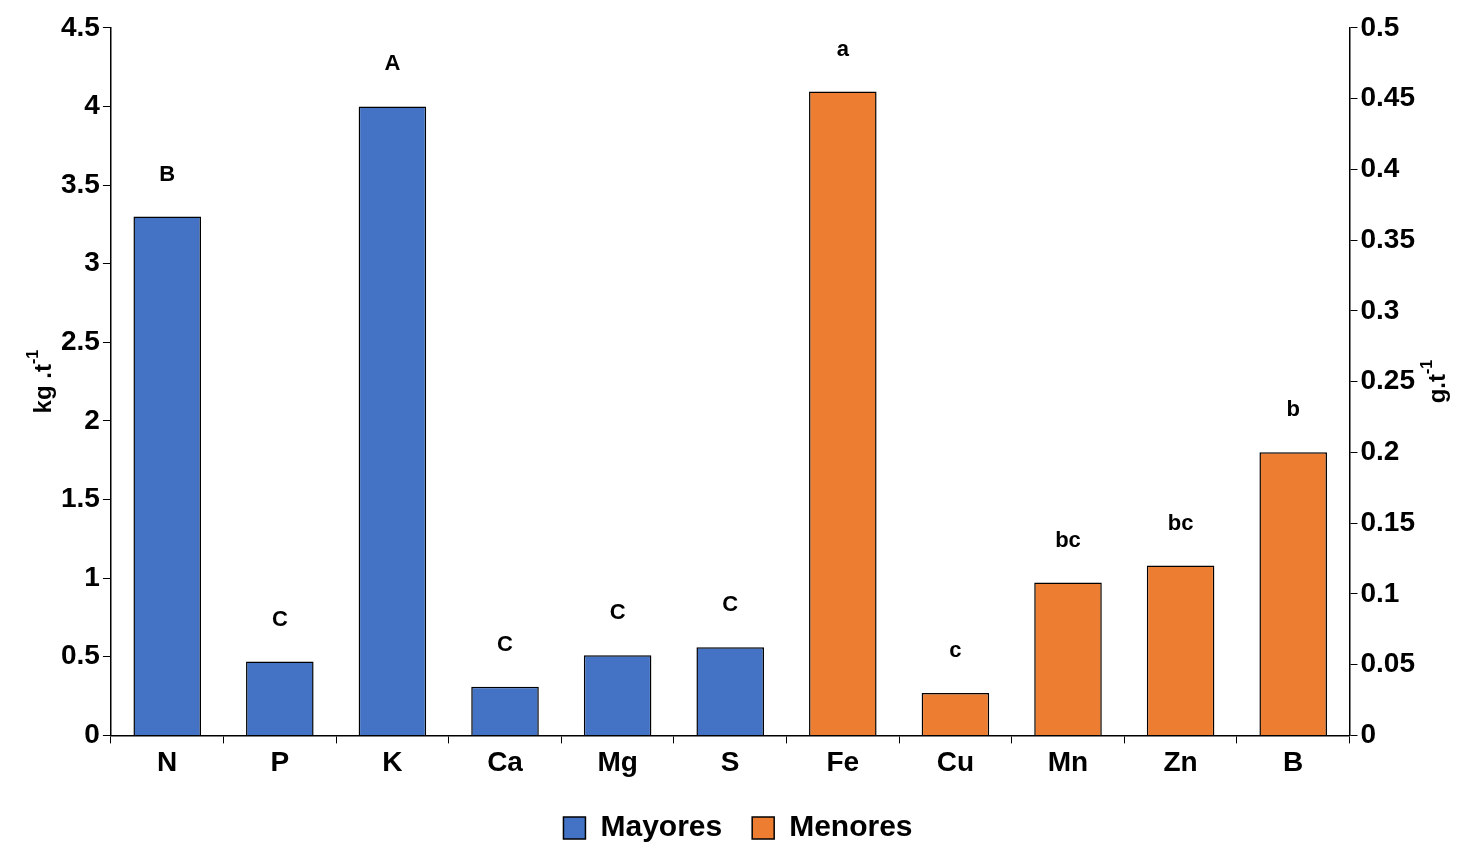  What do you see at coordinates (1387, 238) in the screenshot?
I see `y2-tick-label: 0.35` at bounding box center [1387, 238].